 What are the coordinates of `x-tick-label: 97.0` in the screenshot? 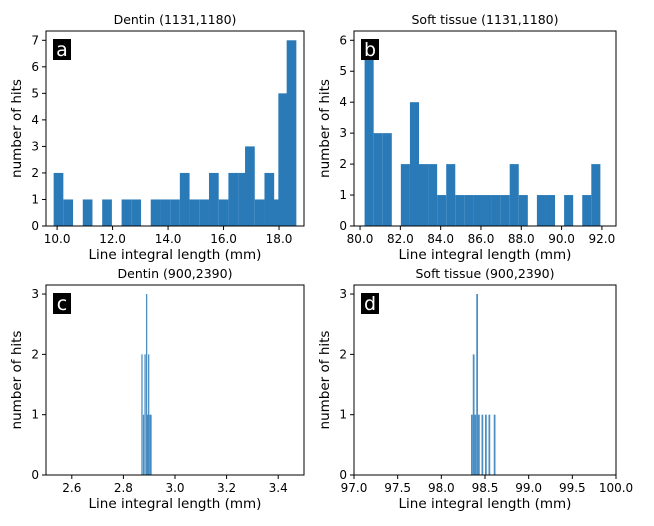 It's located at (354, 488).